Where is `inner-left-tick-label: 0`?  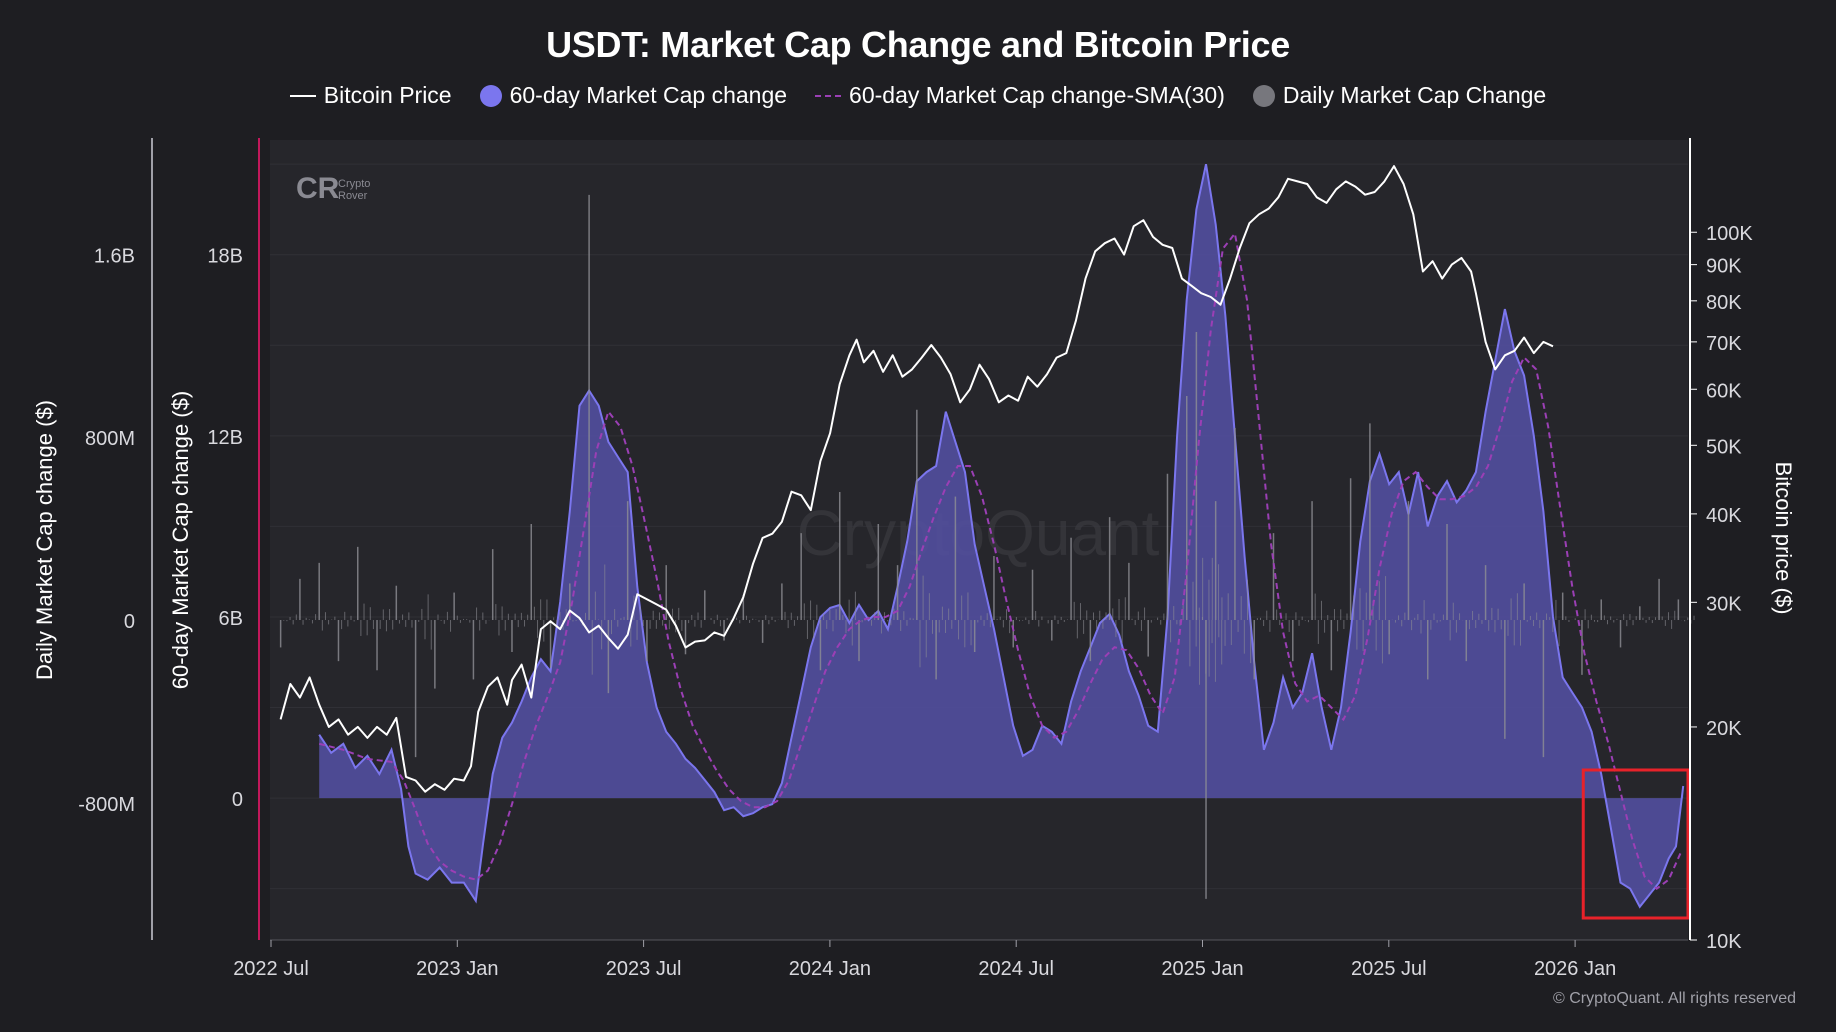
inner-left-tick-label: 0 is located at coordinates (237, 800).